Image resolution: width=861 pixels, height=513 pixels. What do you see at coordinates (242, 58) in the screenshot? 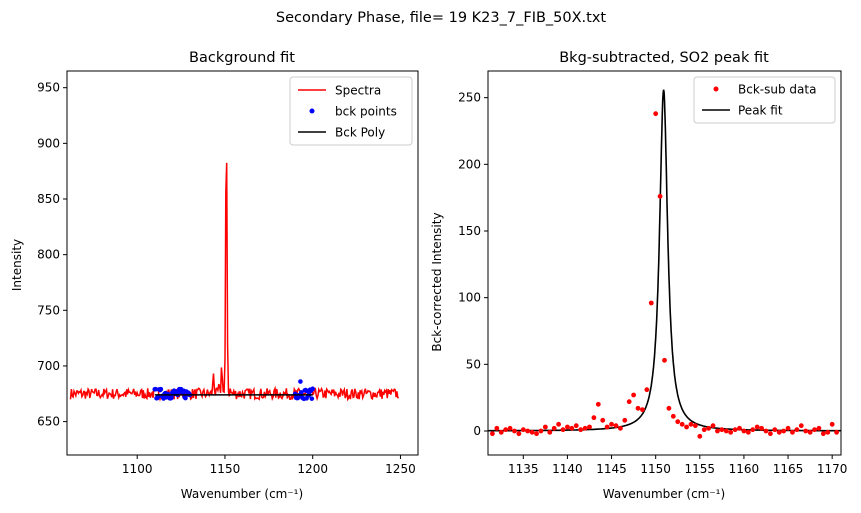
I see `chart-title-left: Background fit` at bounding box center [242, 58].